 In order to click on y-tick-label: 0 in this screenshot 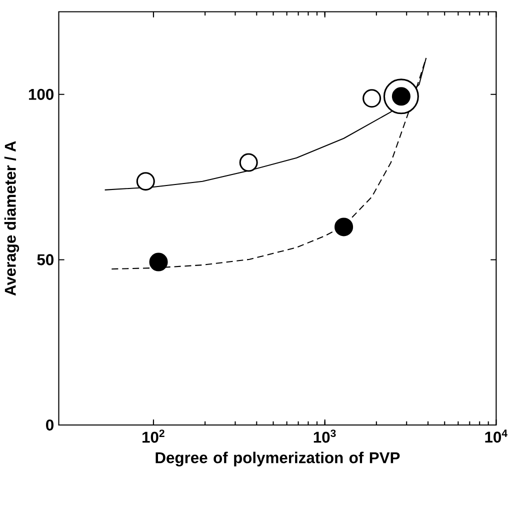, I will do `click(50, 424)`.